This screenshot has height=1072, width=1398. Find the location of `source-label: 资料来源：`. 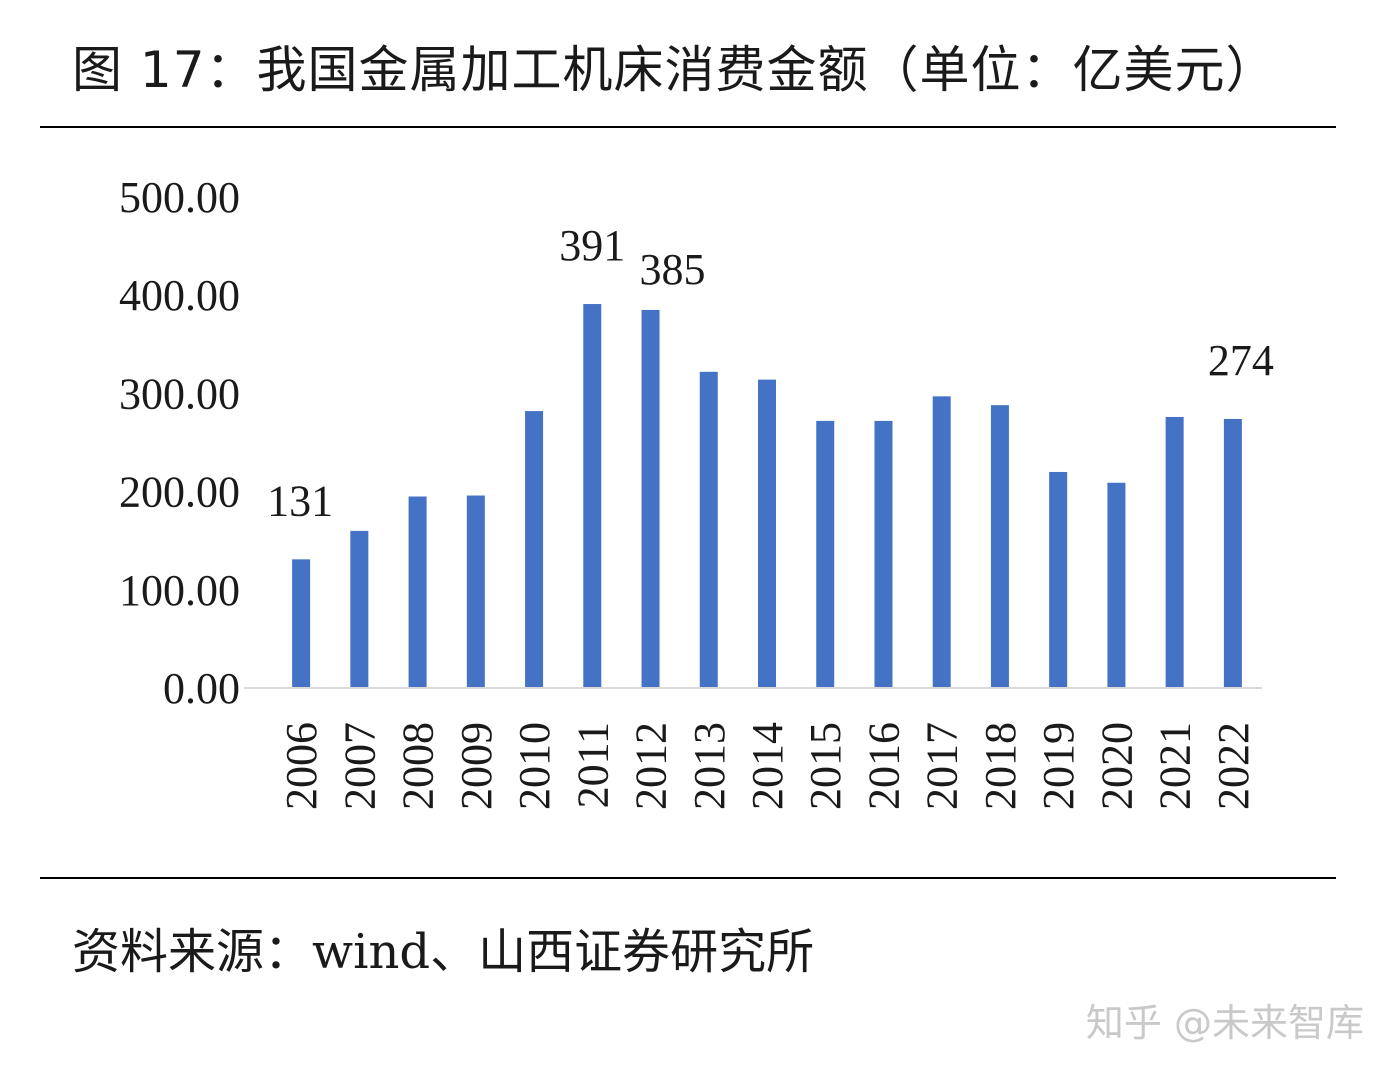

source-label: 资料来源： is located at coordinates (192, 952).